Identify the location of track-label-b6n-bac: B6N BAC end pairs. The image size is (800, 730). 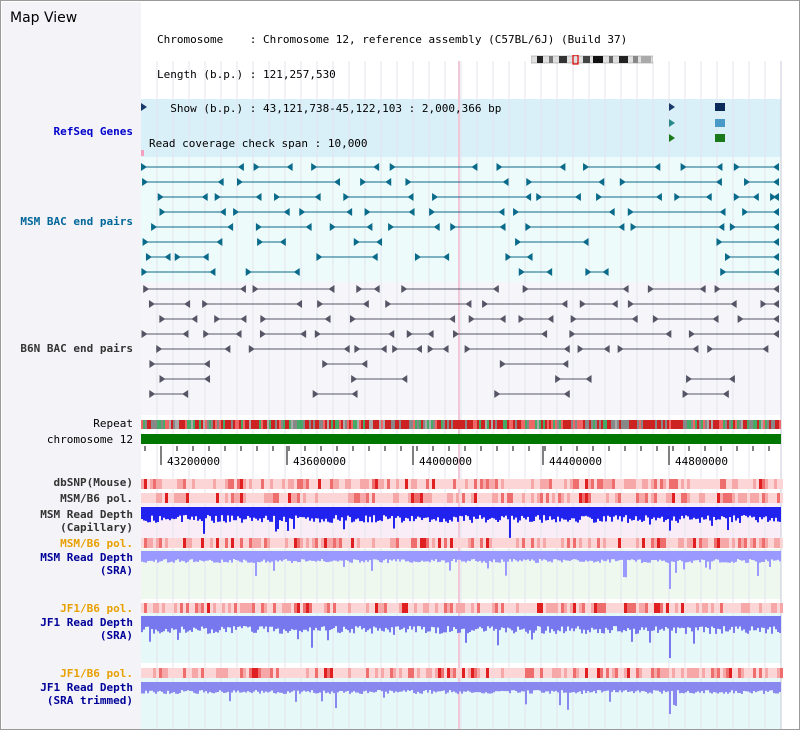
(76, 348).